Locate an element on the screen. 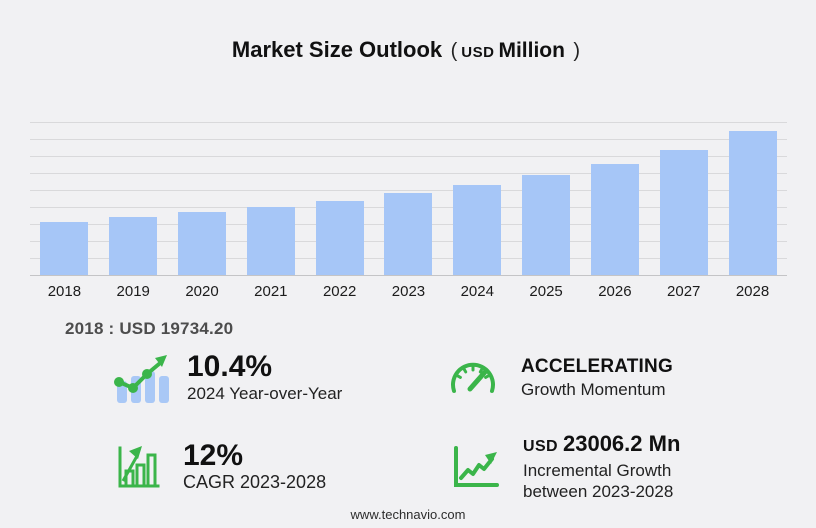 This screenshot has height=528, width=816. incremental-label-line2: between 2023-2028 is located at coordinates (598, 491).